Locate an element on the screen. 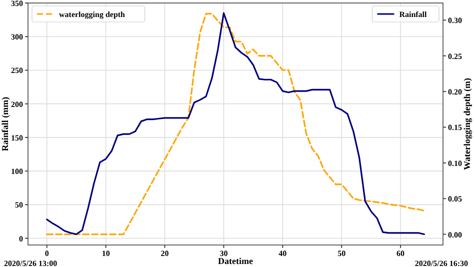 The image size is (474, 267). x-tick-label: 60 is located at coordinates (400, 253).